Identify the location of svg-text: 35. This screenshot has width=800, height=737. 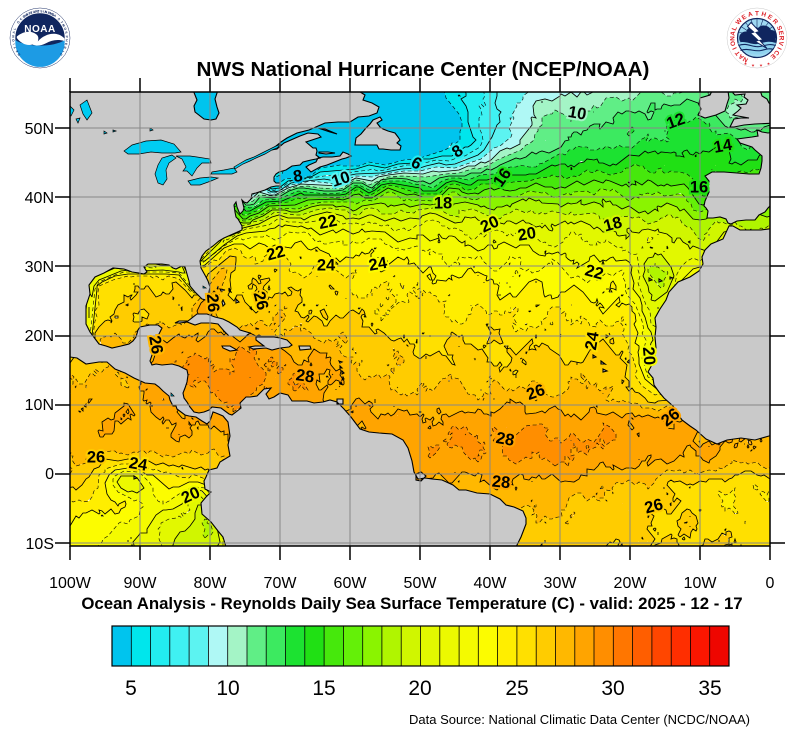
(709, 688).